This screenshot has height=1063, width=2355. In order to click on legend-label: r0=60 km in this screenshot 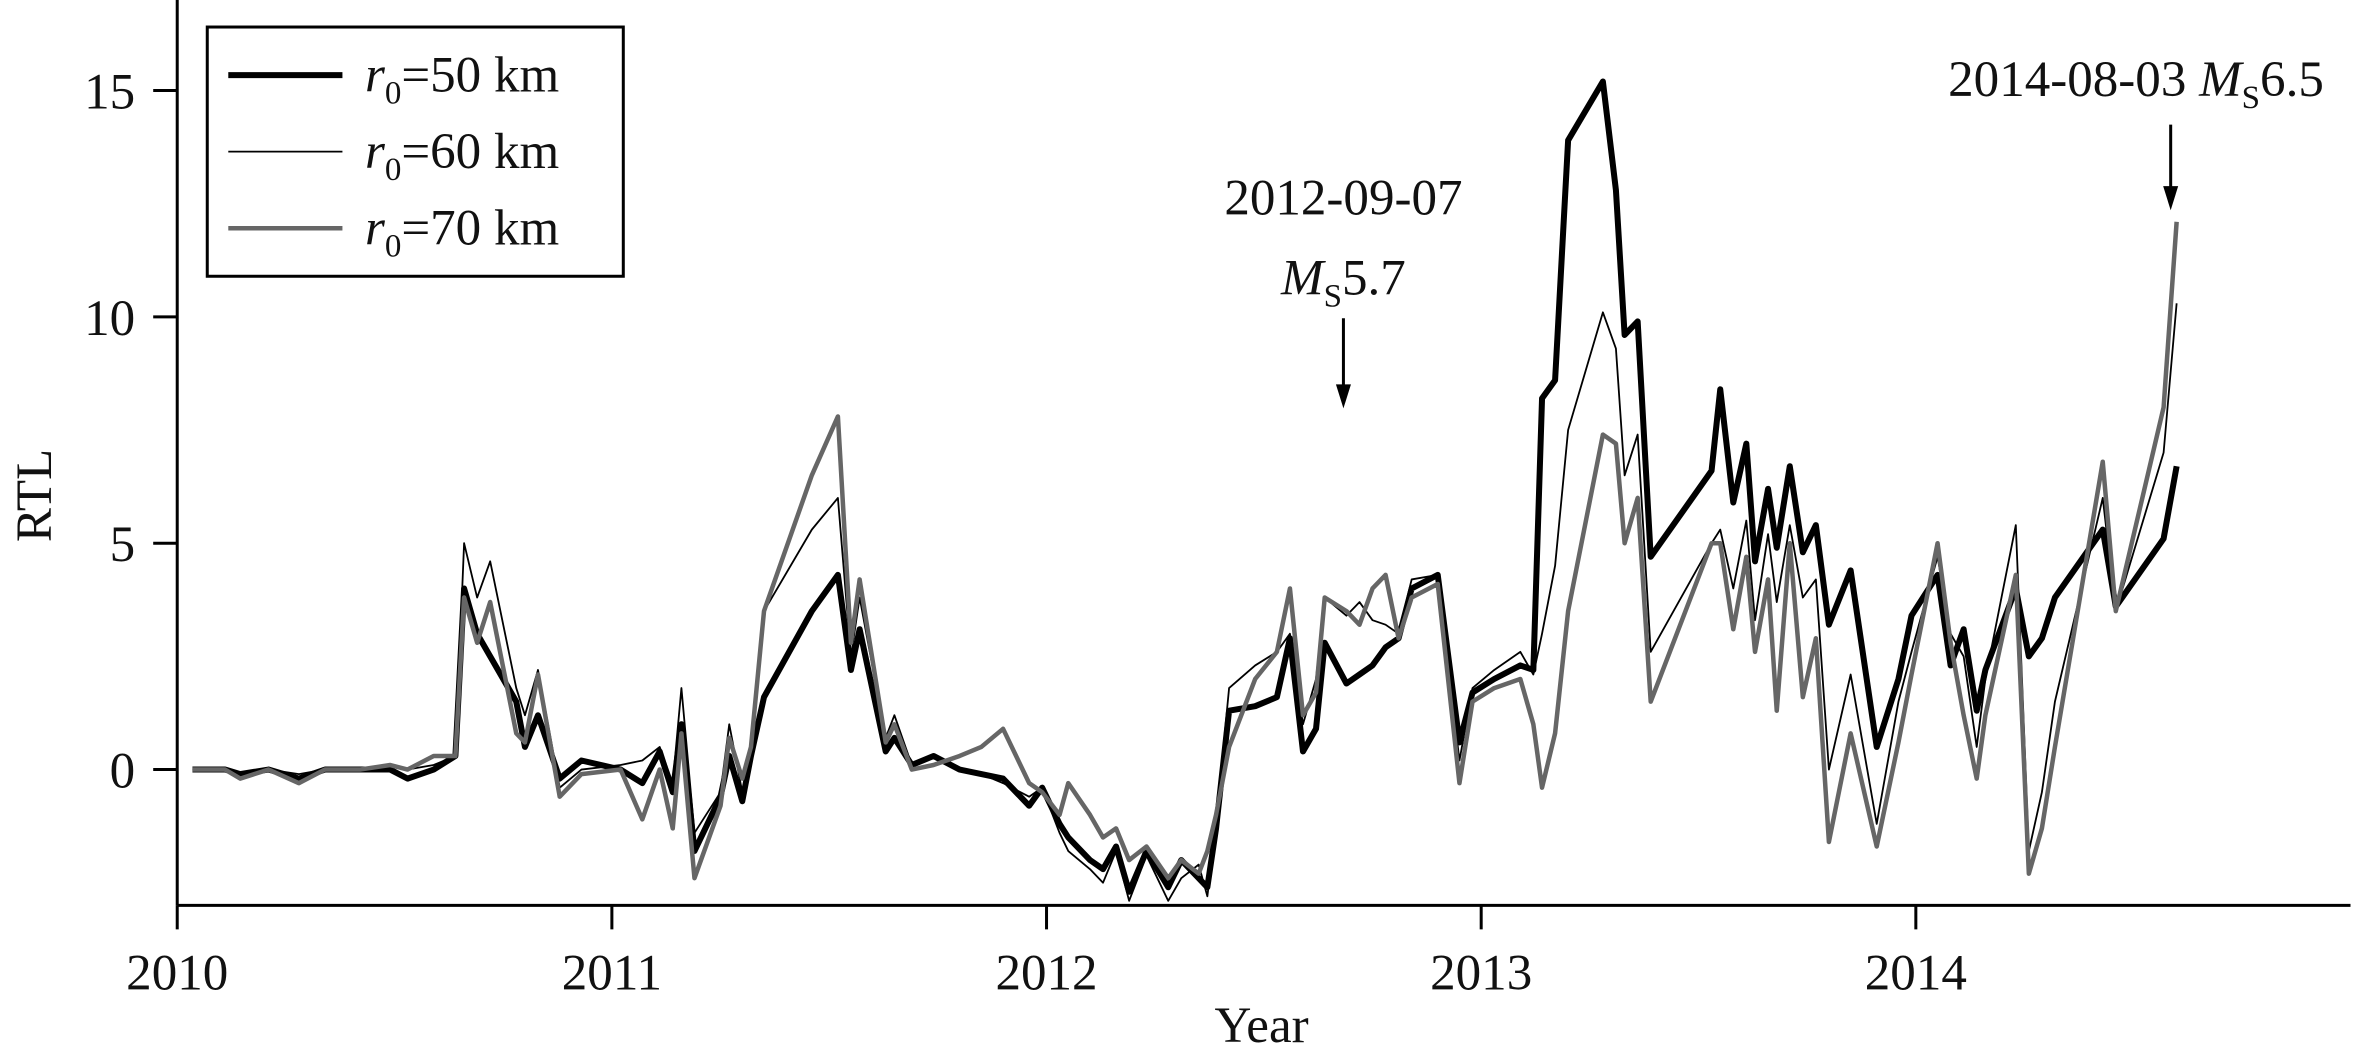, I will do `click(462, 156)`.